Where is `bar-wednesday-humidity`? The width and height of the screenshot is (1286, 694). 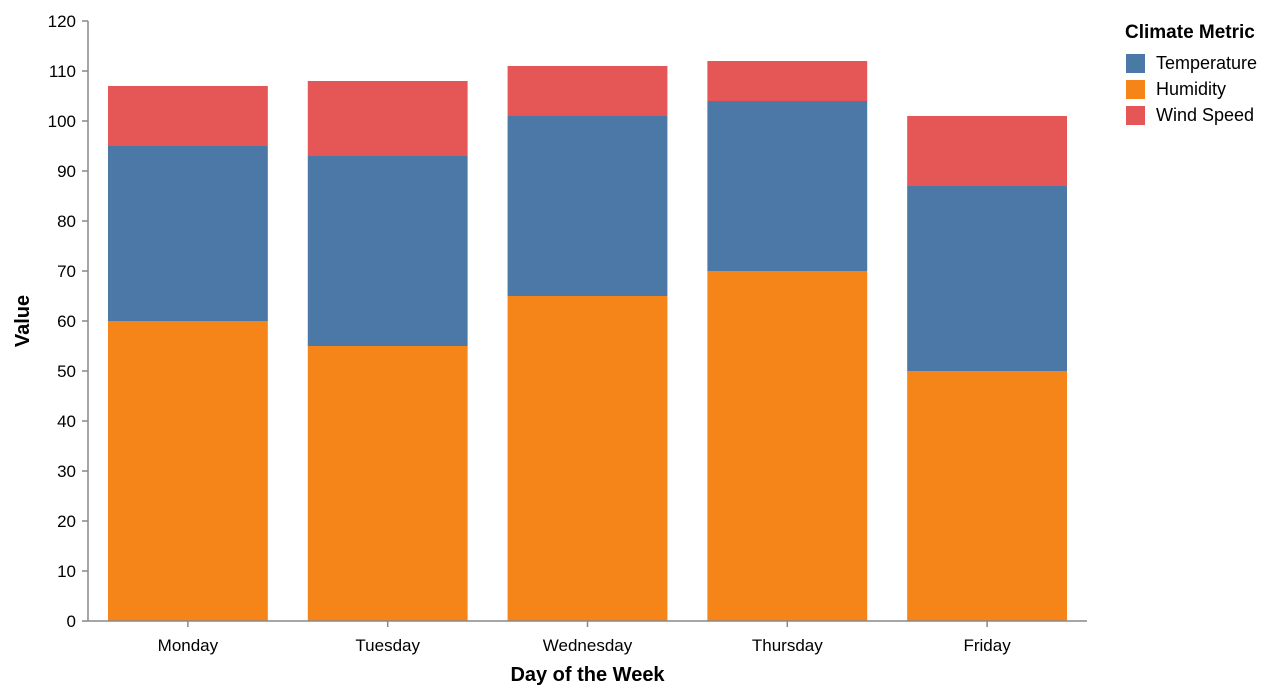
bar-wednesday-humidity is located at coordinates (587, 458).